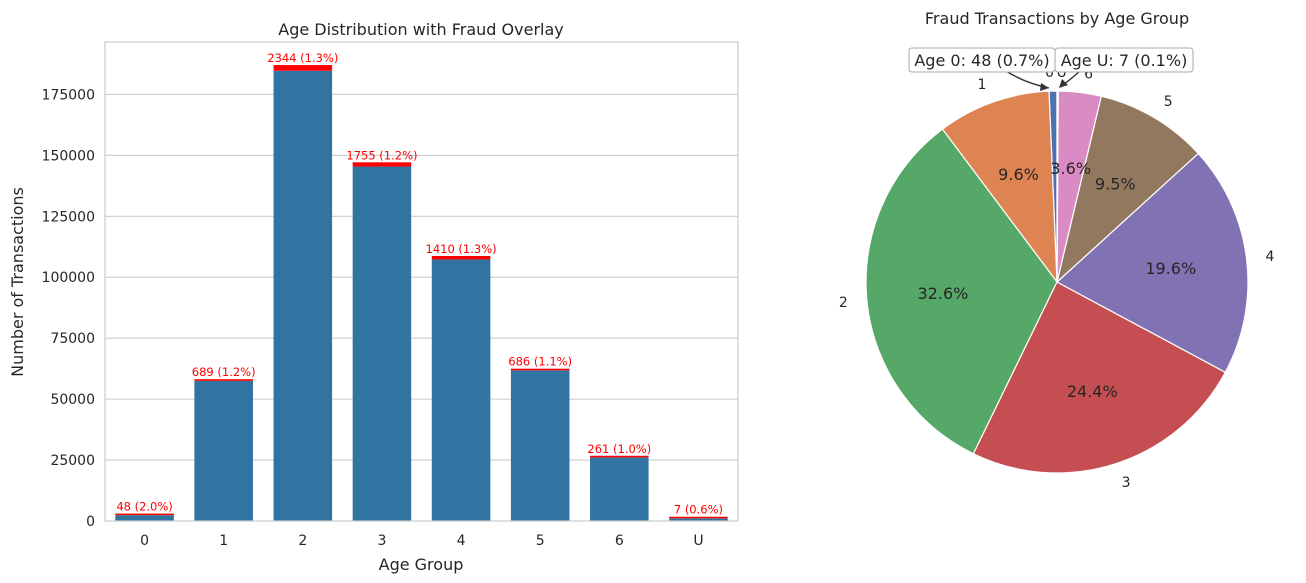 The height and width of the screenshot is (583, 1306). What do you see at coordinates (1049, 73) in the screenshot?
I see `pie-slice-label: 0` at bounding box center [1049, 73].